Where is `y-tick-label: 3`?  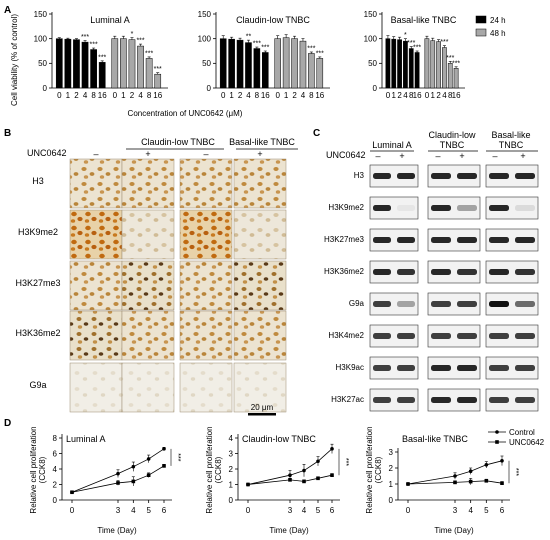
y-tick-label: 3 is located at coordinates (391, 452).